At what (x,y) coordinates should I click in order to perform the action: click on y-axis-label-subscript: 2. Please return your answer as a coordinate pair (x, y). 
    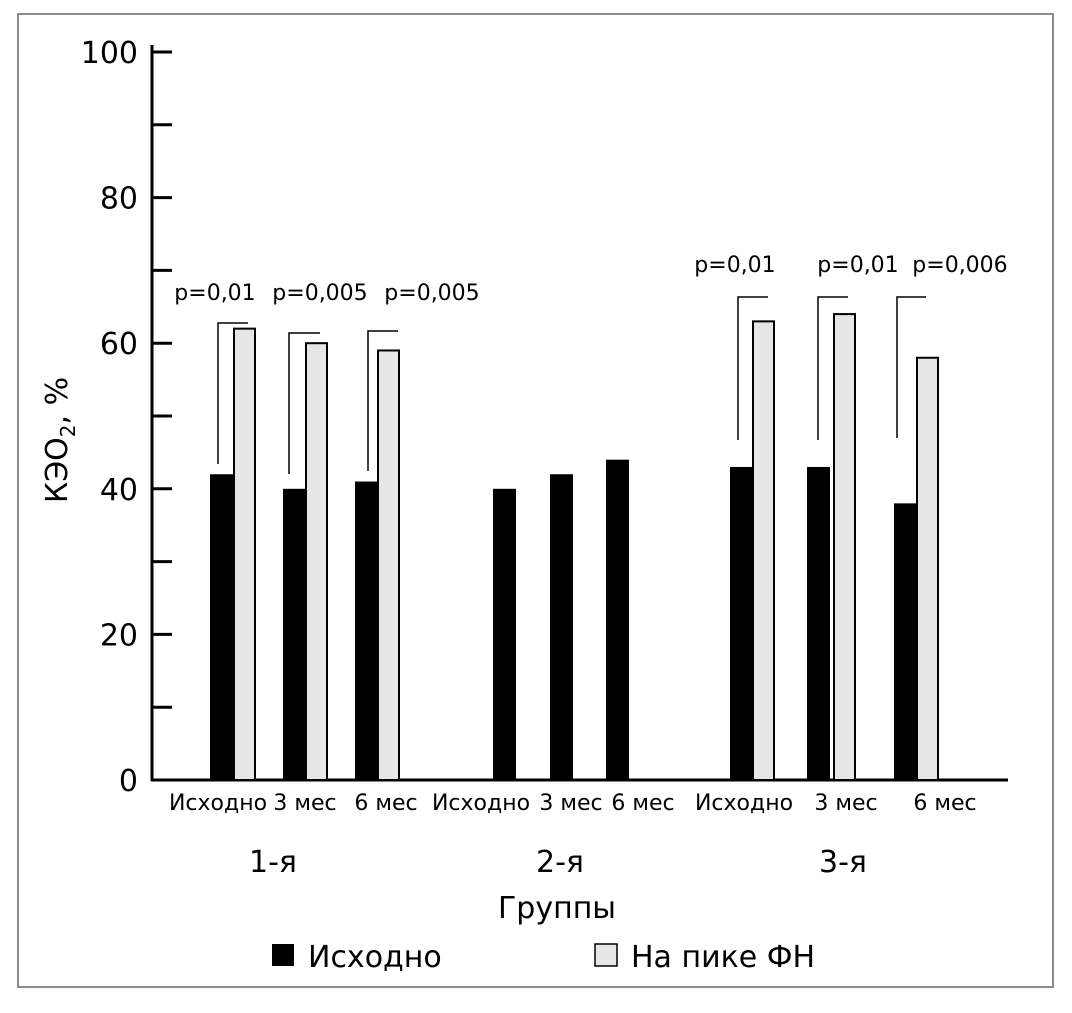
    Looking at the image, I should click on (68, 430).